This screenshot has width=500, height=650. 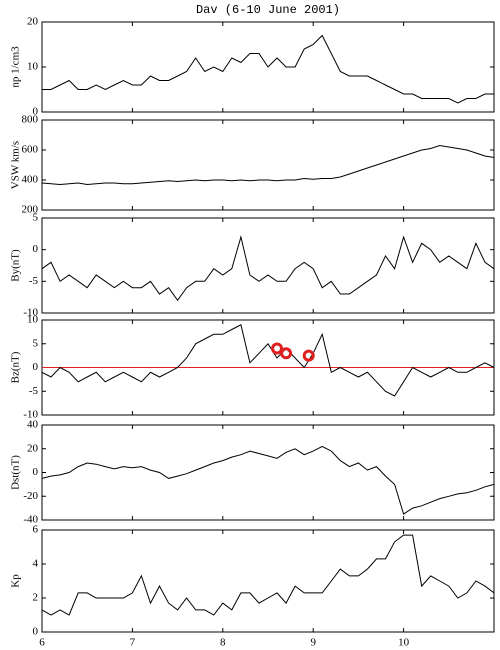 I want to click on y-tick-label: 800, so click(x=30, y=120).